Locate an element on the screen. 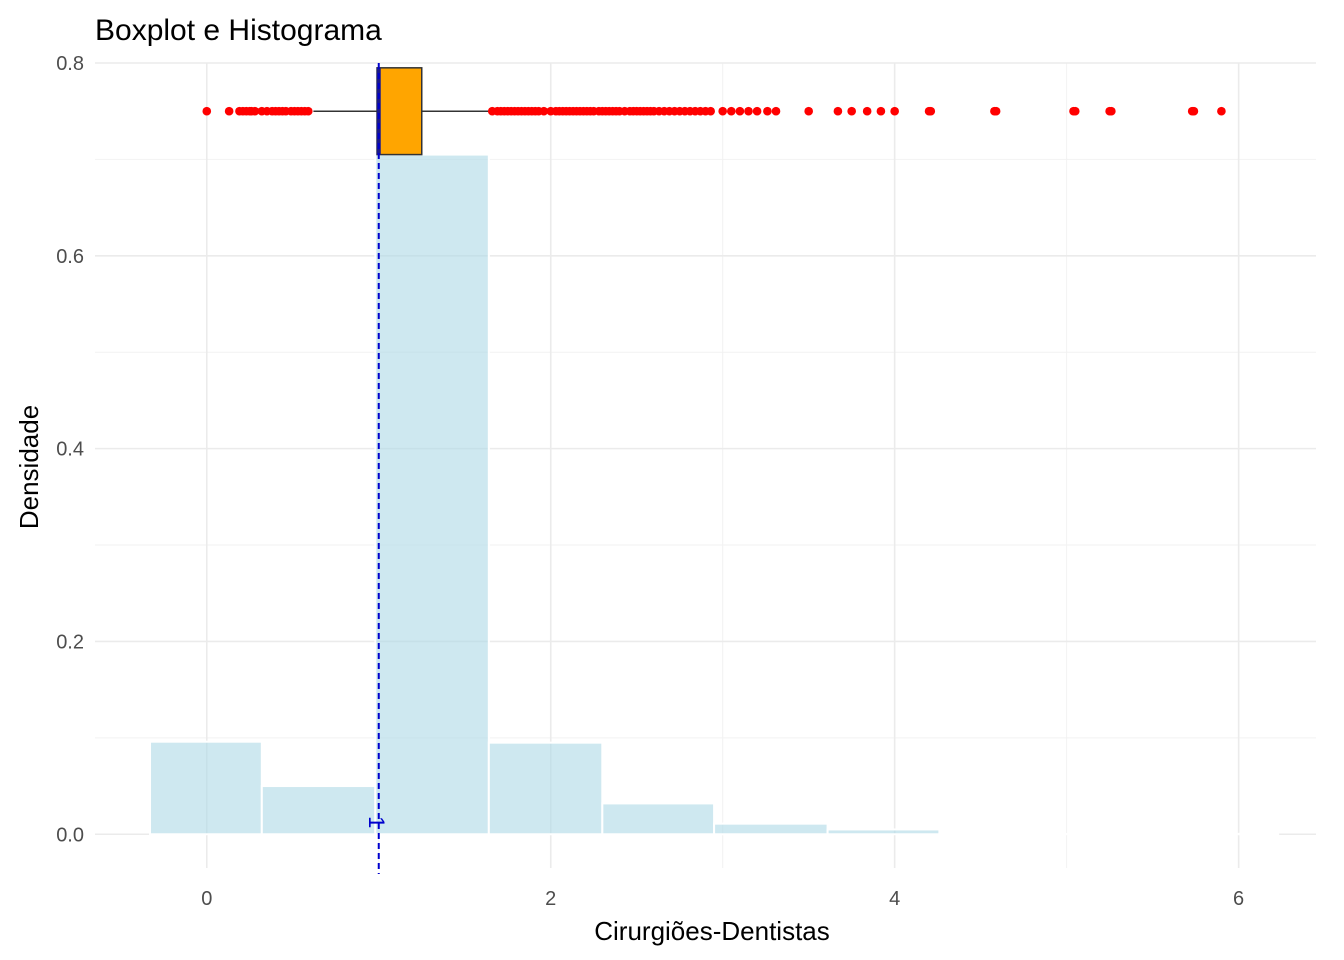  boxplot is located at coordinates (714, 111).